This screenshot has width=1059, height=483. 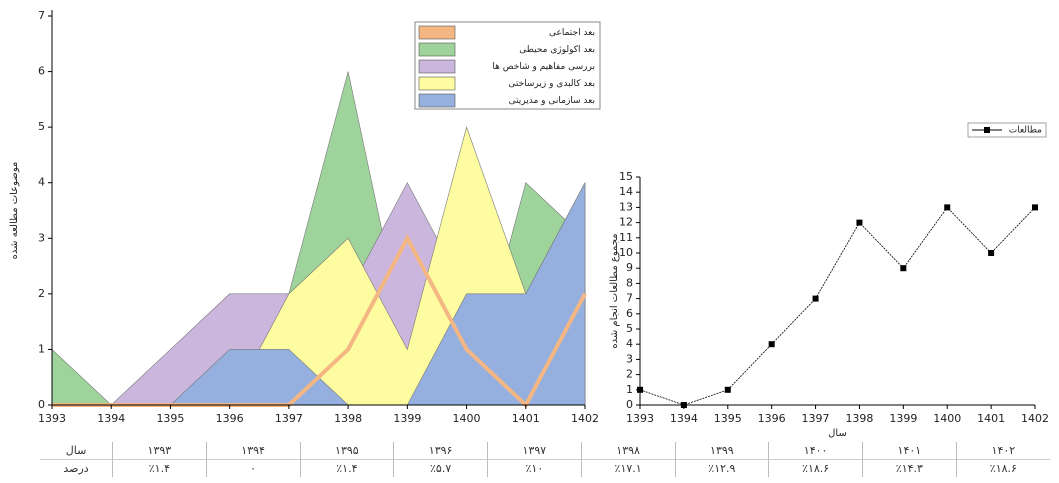 What do you see at coordinates (552, 101) in the screenshot?
I see `legend-label: بعد سازمانی و مدیریتی` at bounding box center [552, 101].